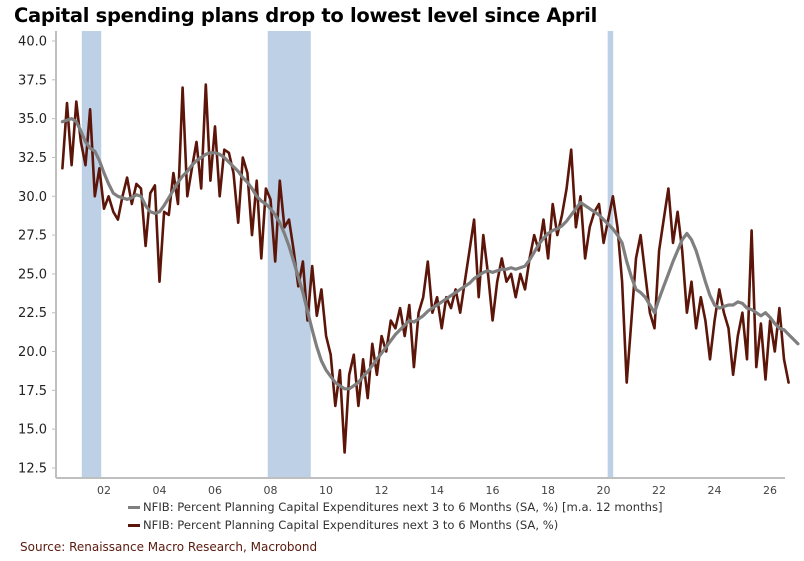 The image size is (804, 561). I want to click on x-tick-label: 06, so click(215, 490).